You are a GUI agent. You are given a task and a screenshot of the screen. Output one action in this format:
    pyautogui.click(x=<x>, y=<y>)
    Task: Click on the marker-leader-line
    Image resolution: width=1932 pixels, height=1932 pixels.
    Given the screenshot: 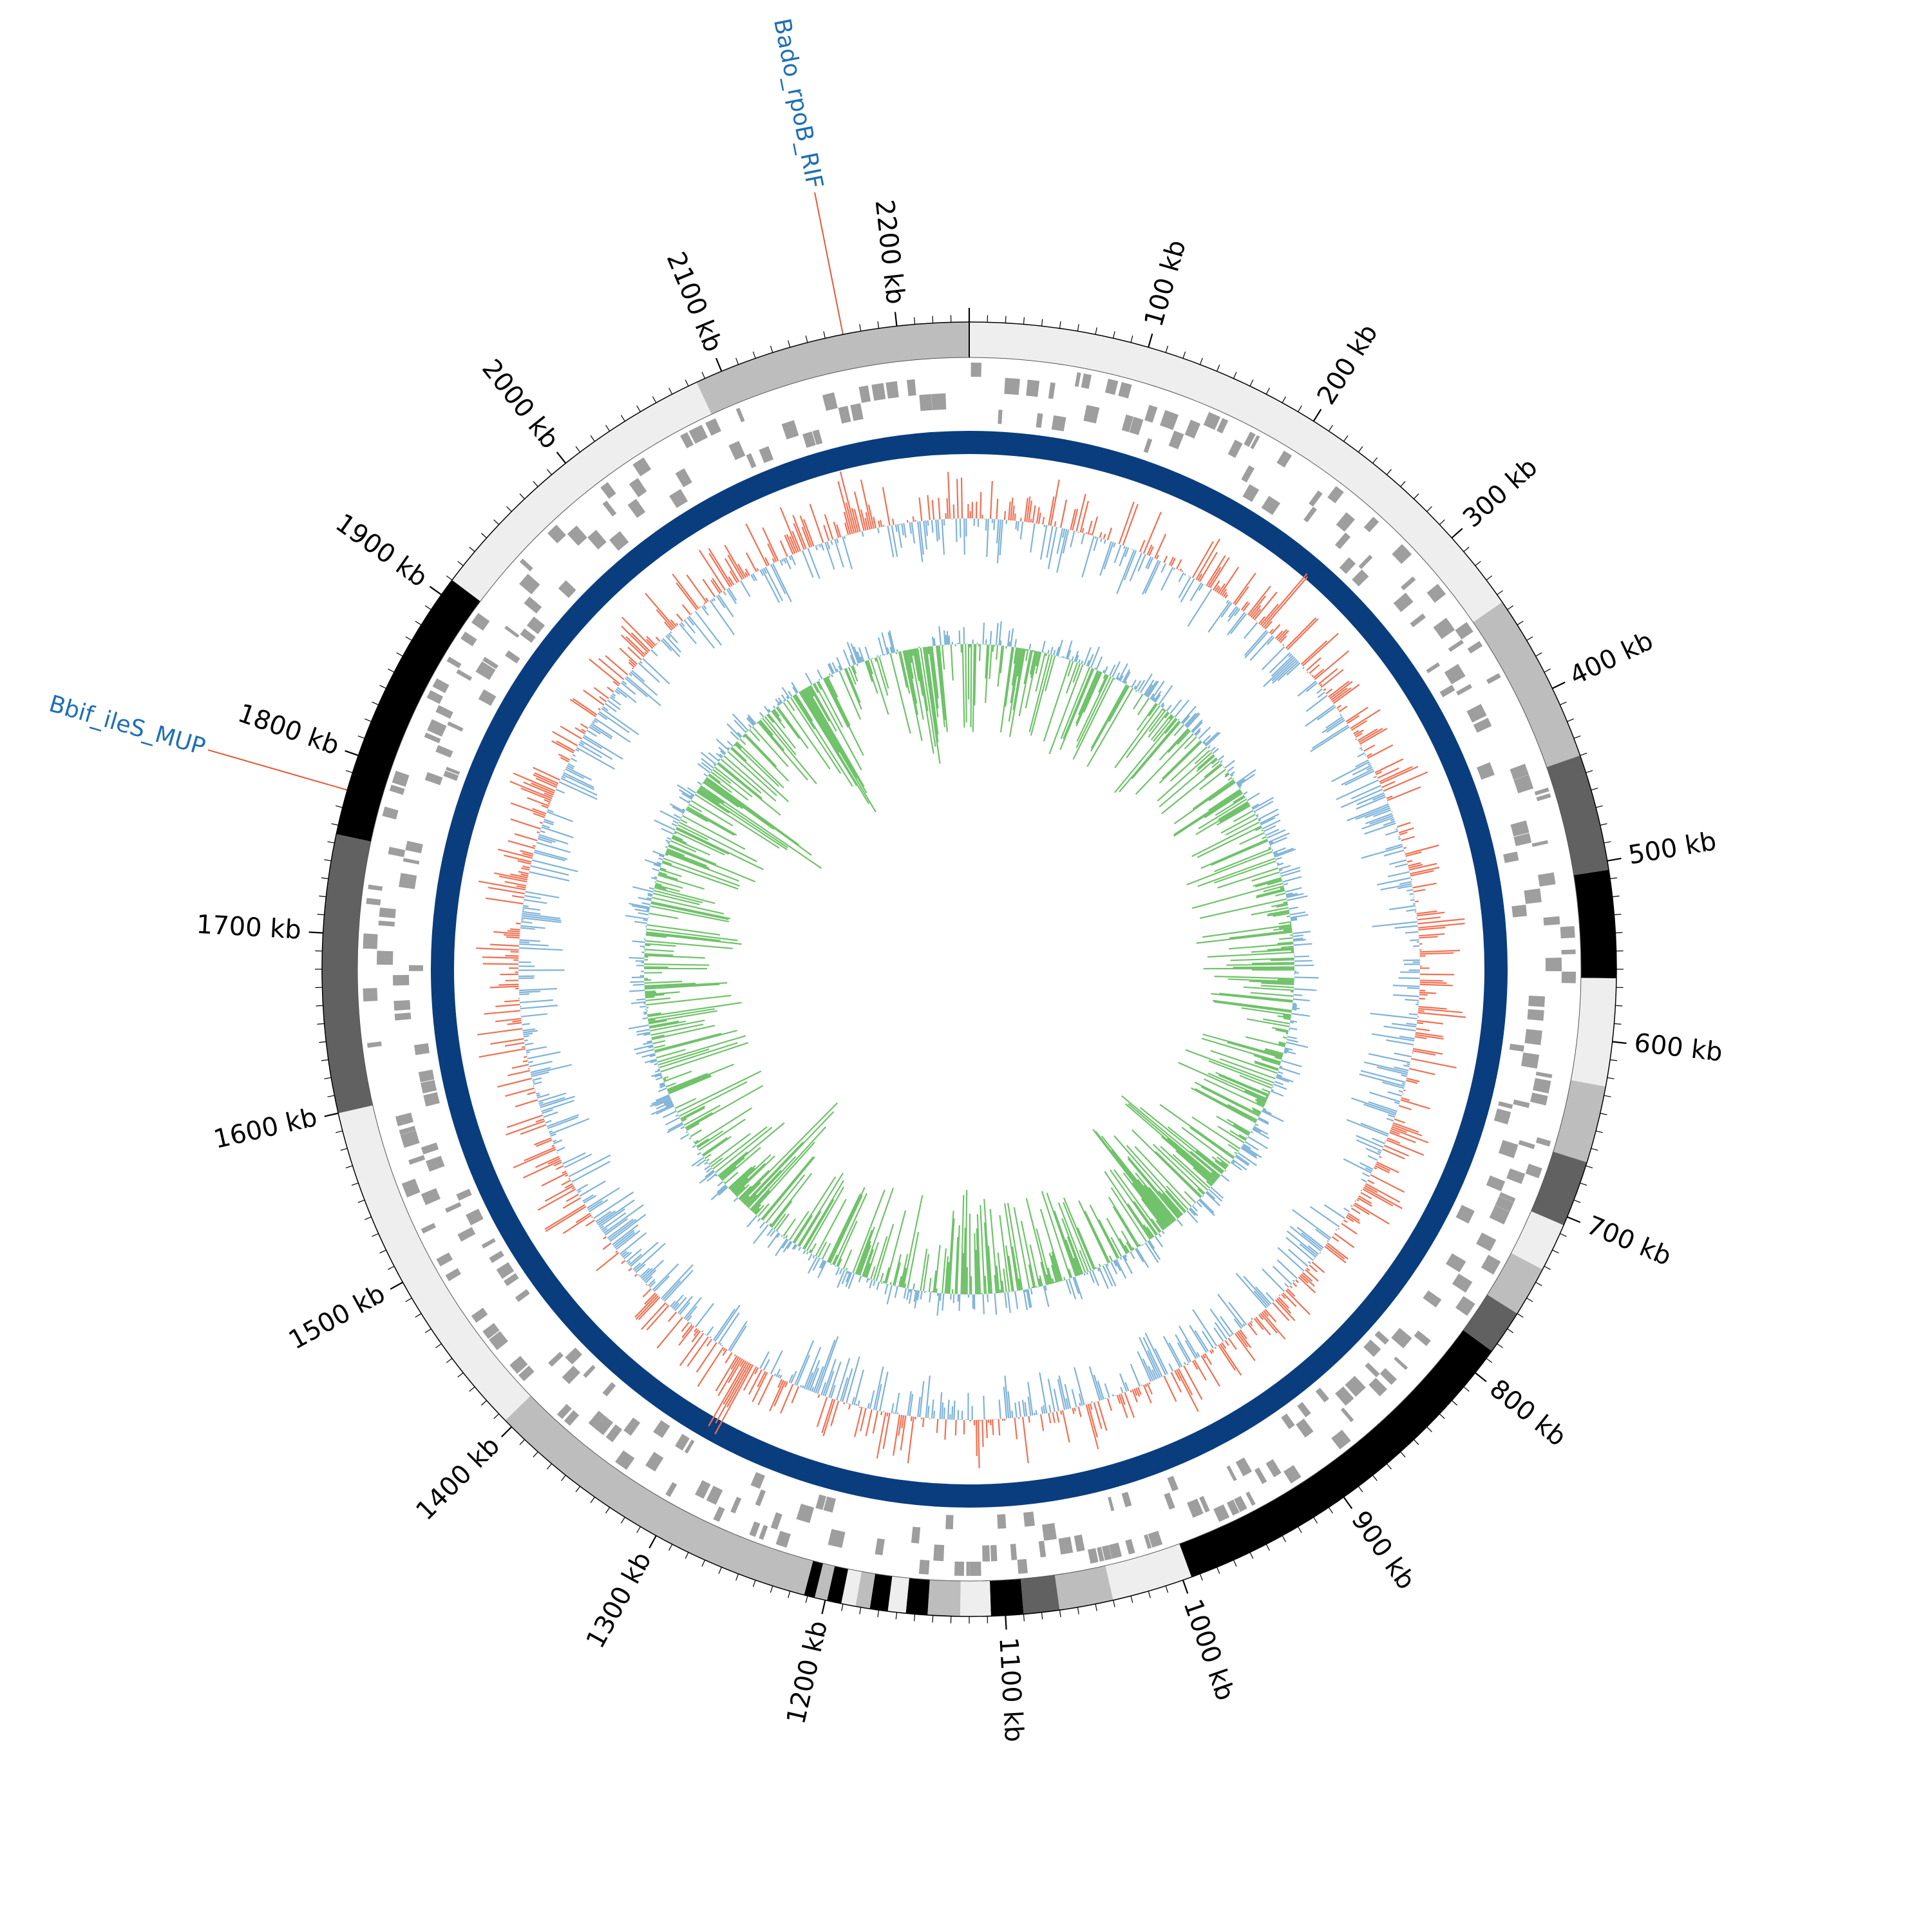 What is the action you would take?
    pyautogui.click(x=277, y=770)
    